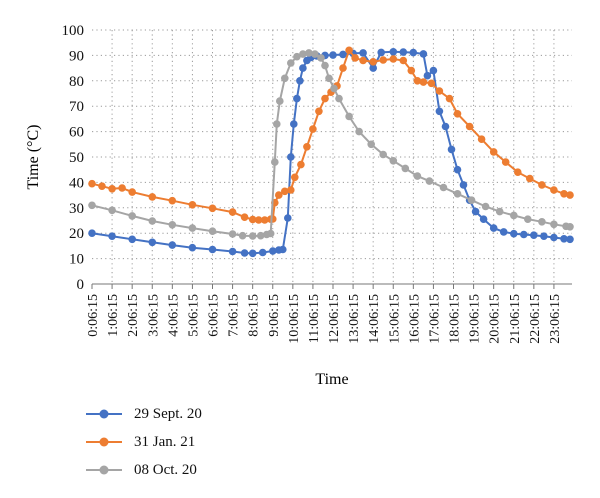 The width and height of the screenshot is (600, 498). What do you see at coordinates (394, 319) in the screenshot?
I see `x-tick-label: 15:06:15` at bounding box center [394, 319].